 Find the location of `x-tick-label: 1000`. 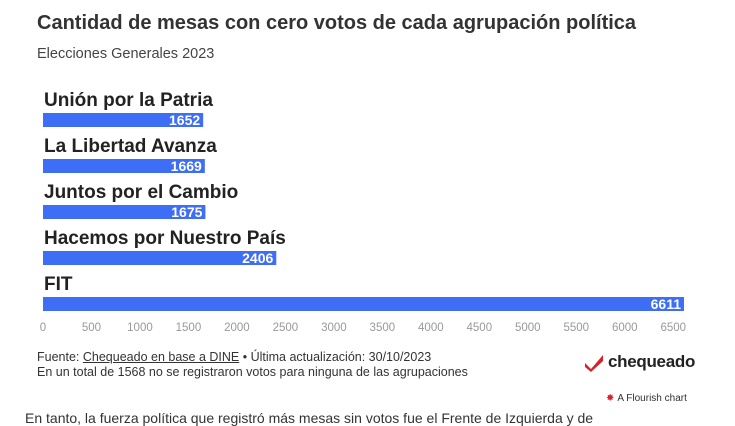

x-tick-label: 1000 is located at coordinates (140, 328).